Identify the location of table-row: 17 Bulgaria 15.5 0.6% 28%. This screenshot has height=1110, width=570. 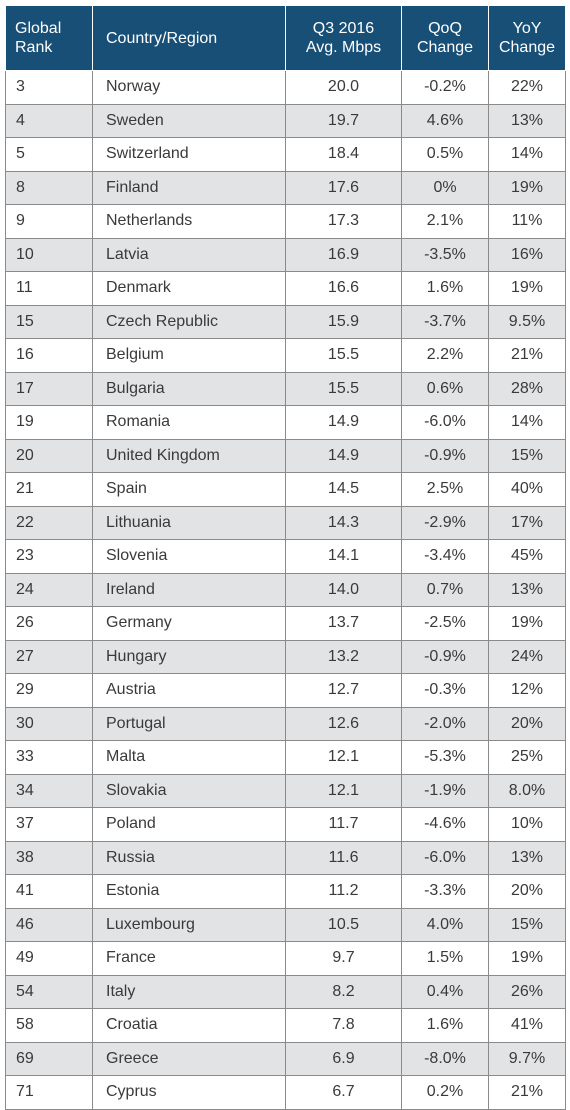
(285, 388).